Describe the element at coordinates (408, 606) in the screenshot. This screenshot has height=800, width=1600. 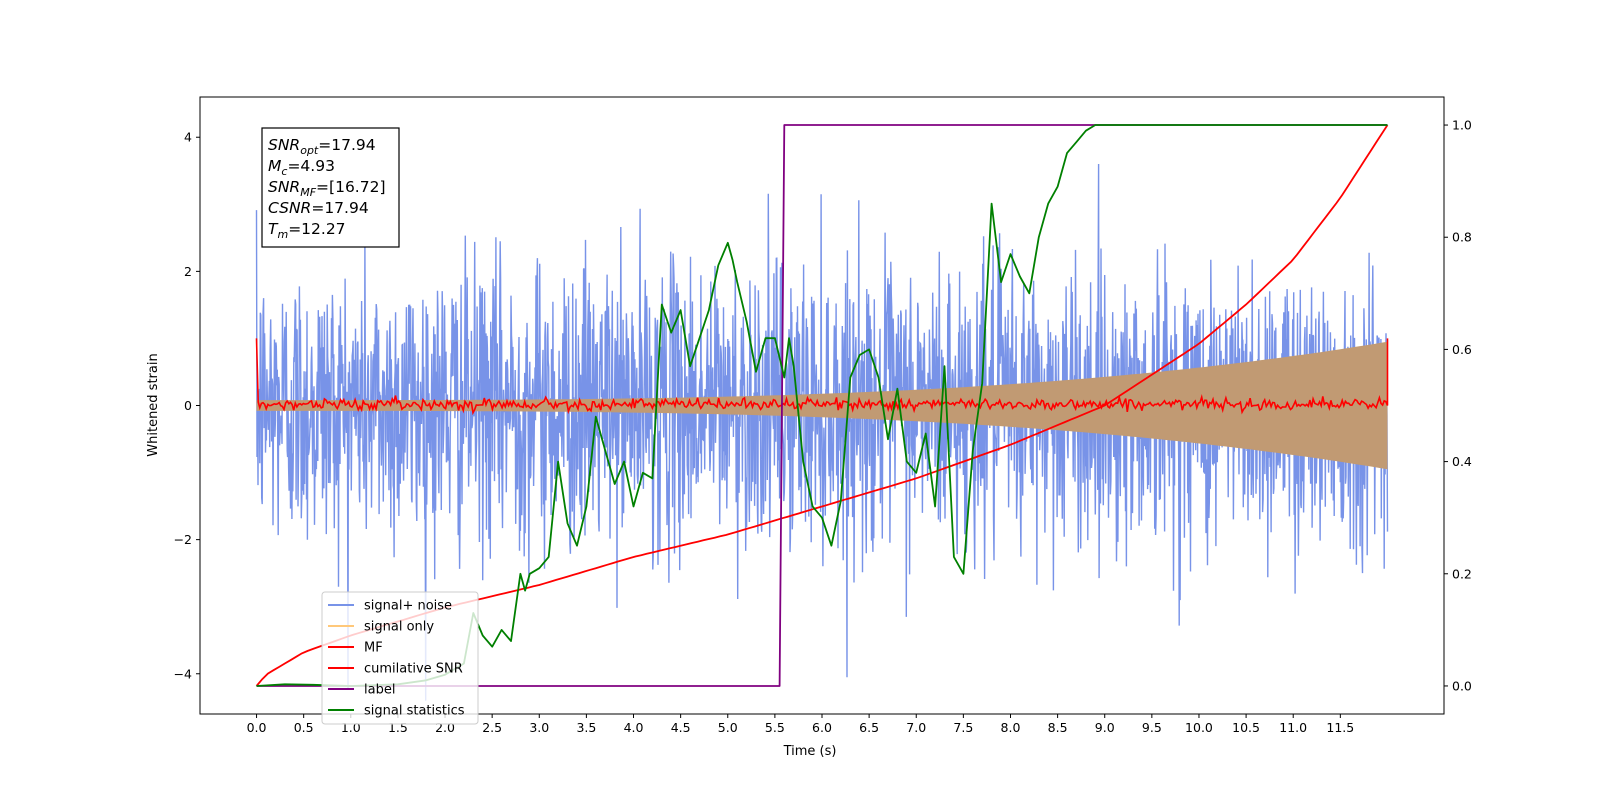
I see `legend-label: signal+ noise` at that location.